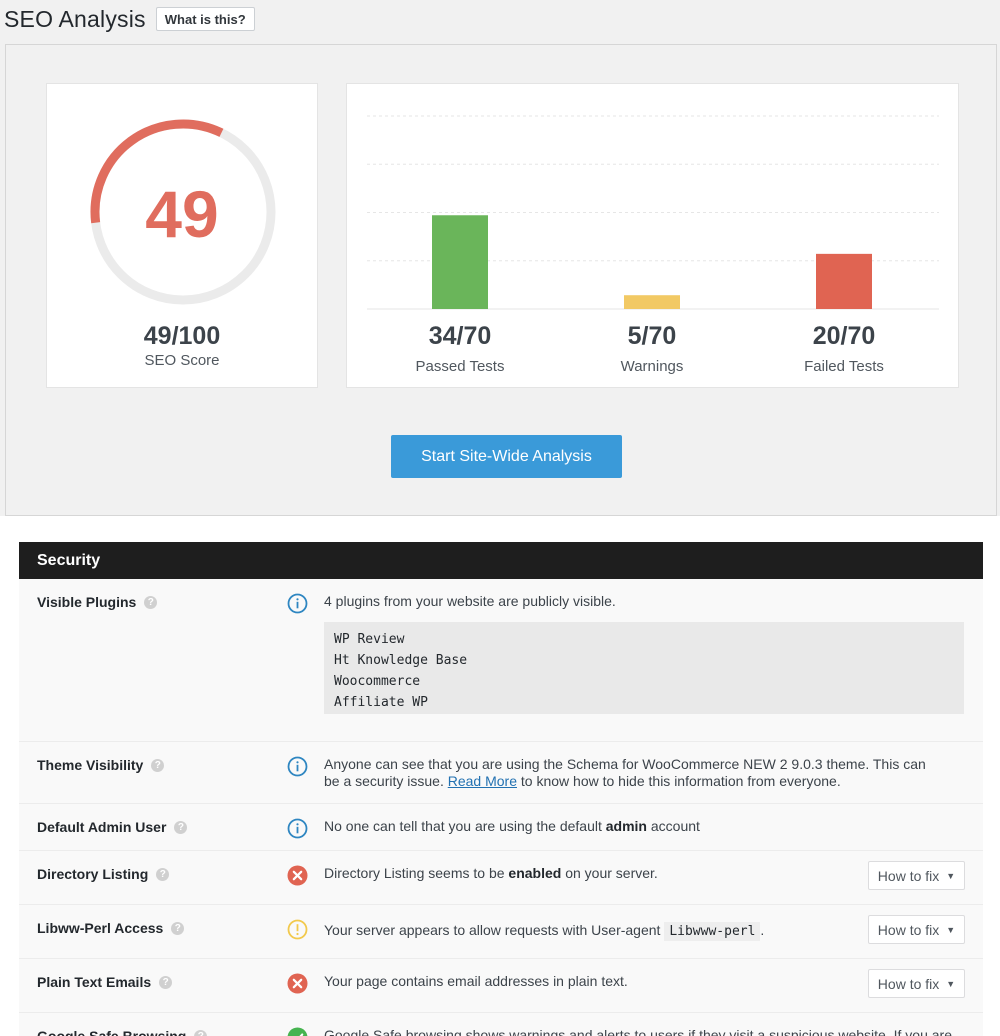 Image resolution: width=1000 pixels, height=1036 pixels. I want to click on check-name: Libww-Perl Access?, so click(111, 928).